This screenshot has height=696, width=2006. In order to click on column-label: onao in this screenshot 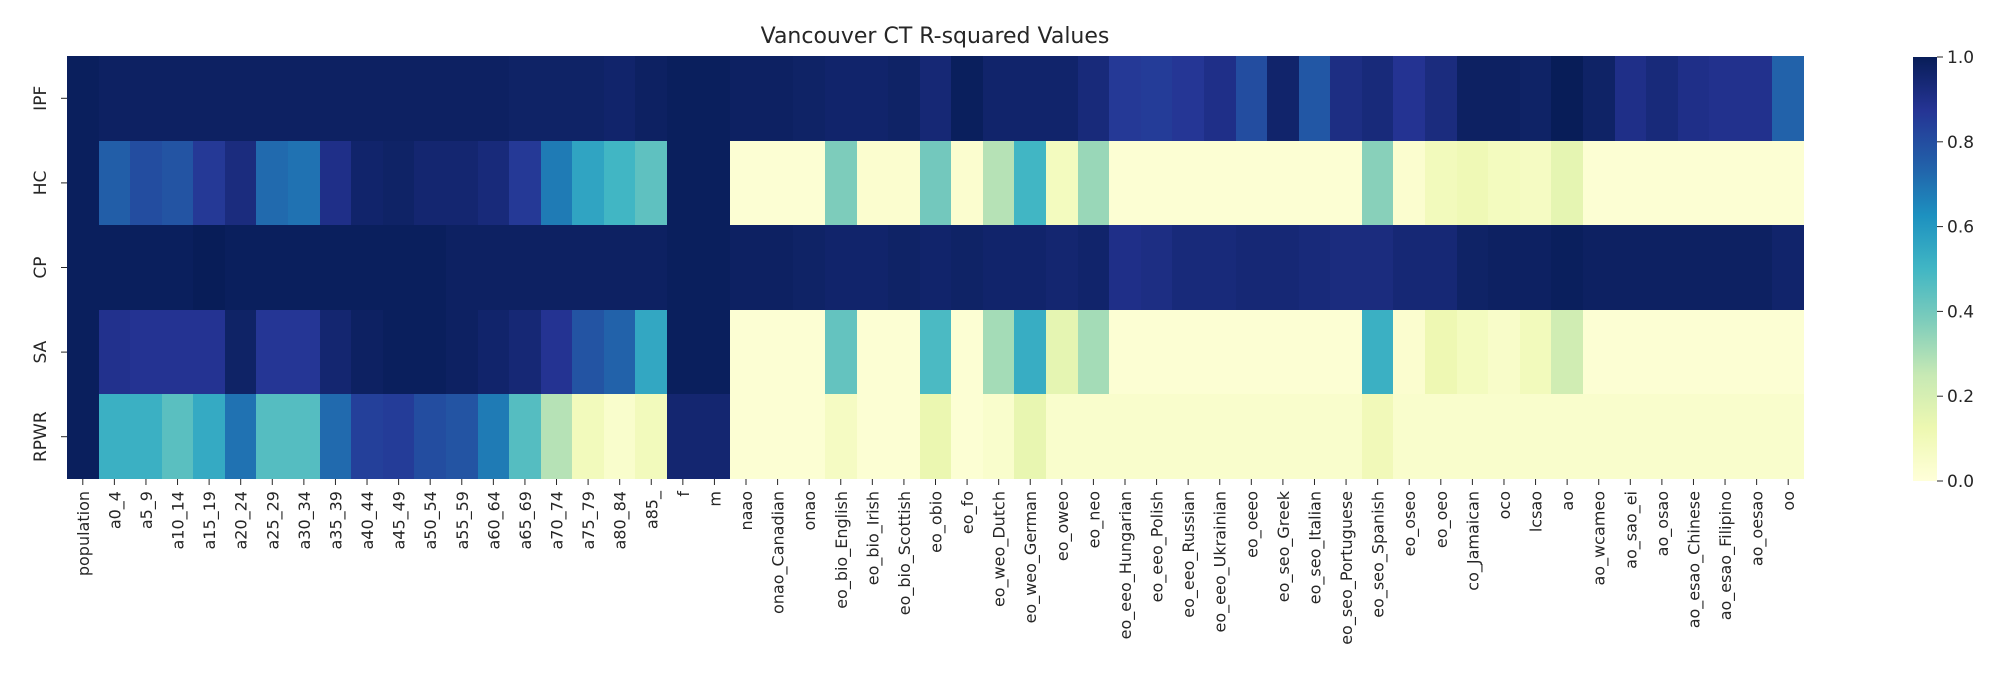, I will do `click(809, 511)`.